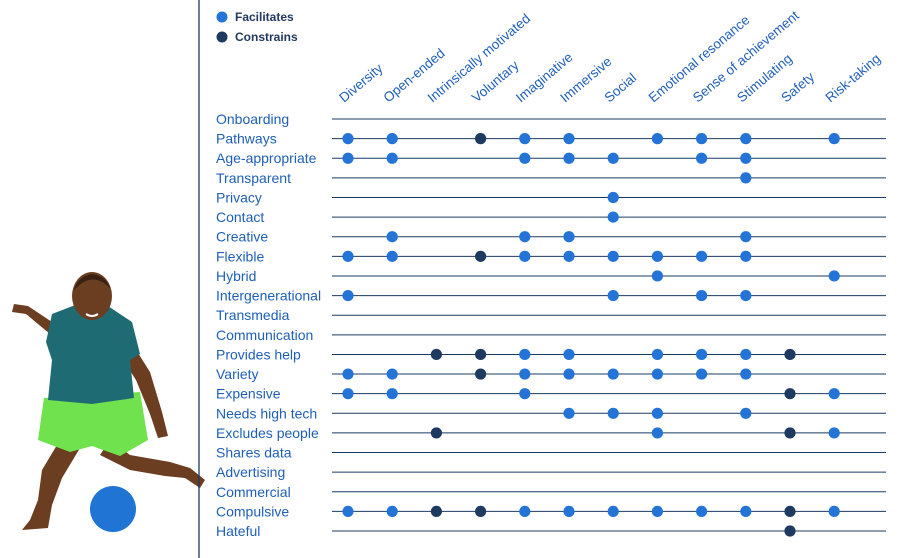 The image size is (902, 558). I want to click on facilitates-dot-needs-high-tech-immersive, so click(569, 413).